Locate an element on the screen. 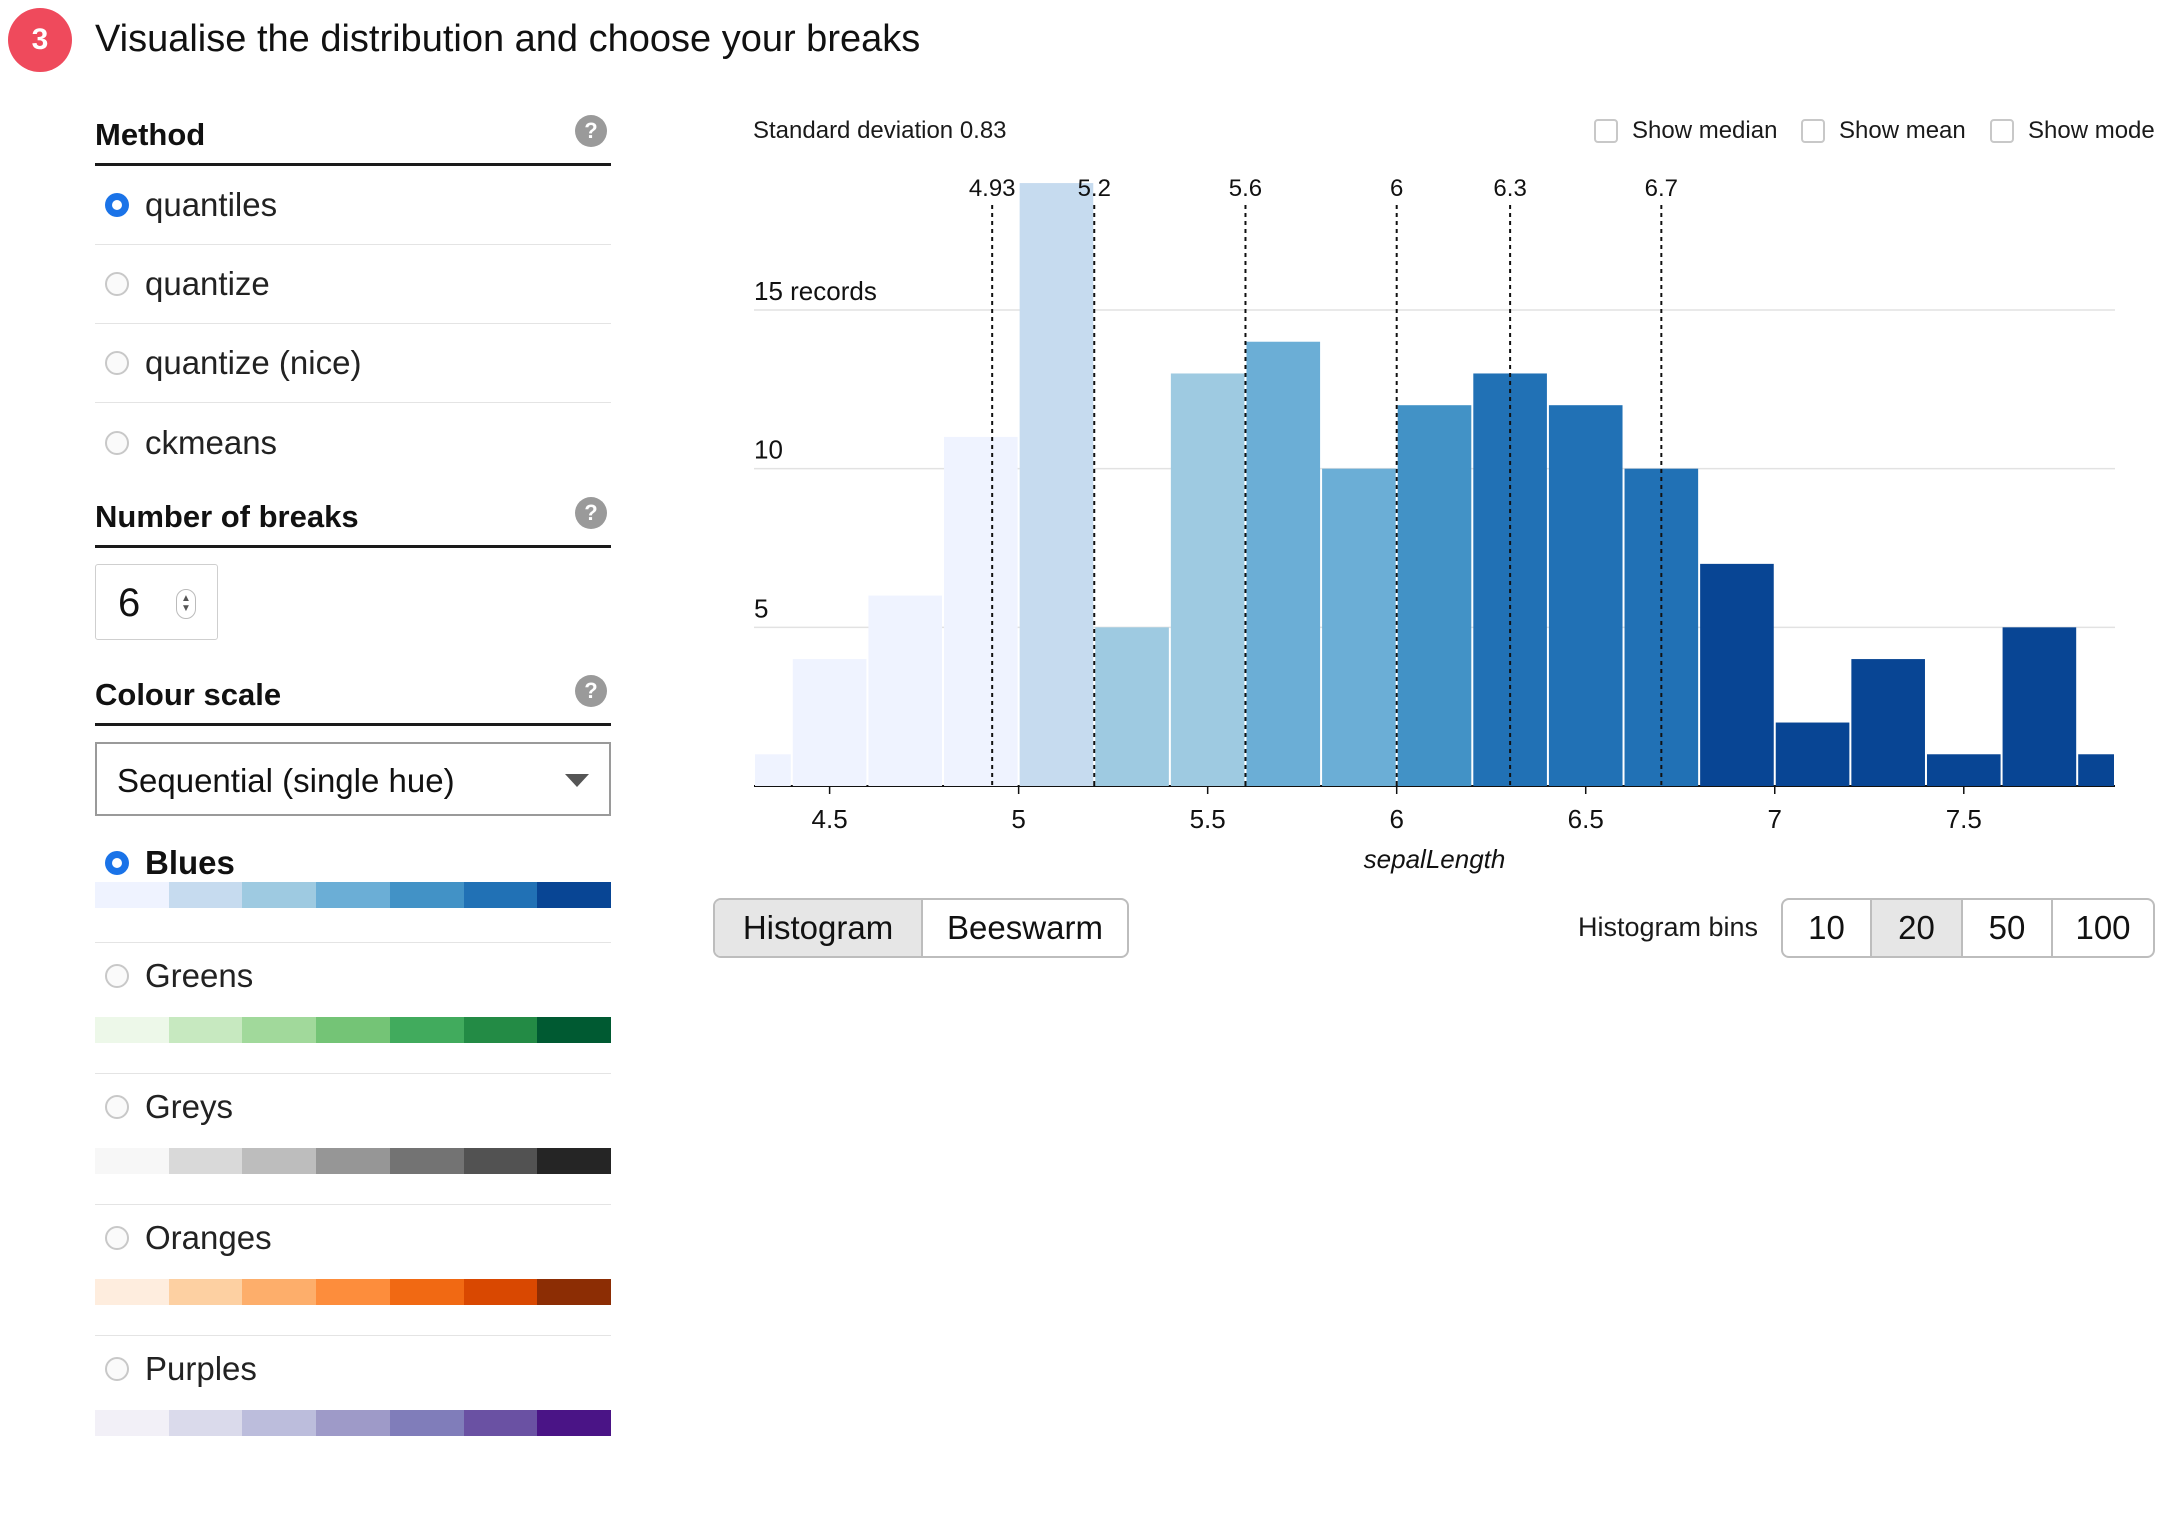 The width and height of the screenshot is (2158, 1525). breaks-section-header: Number of breaks ? is located at coordinates (353, 520).